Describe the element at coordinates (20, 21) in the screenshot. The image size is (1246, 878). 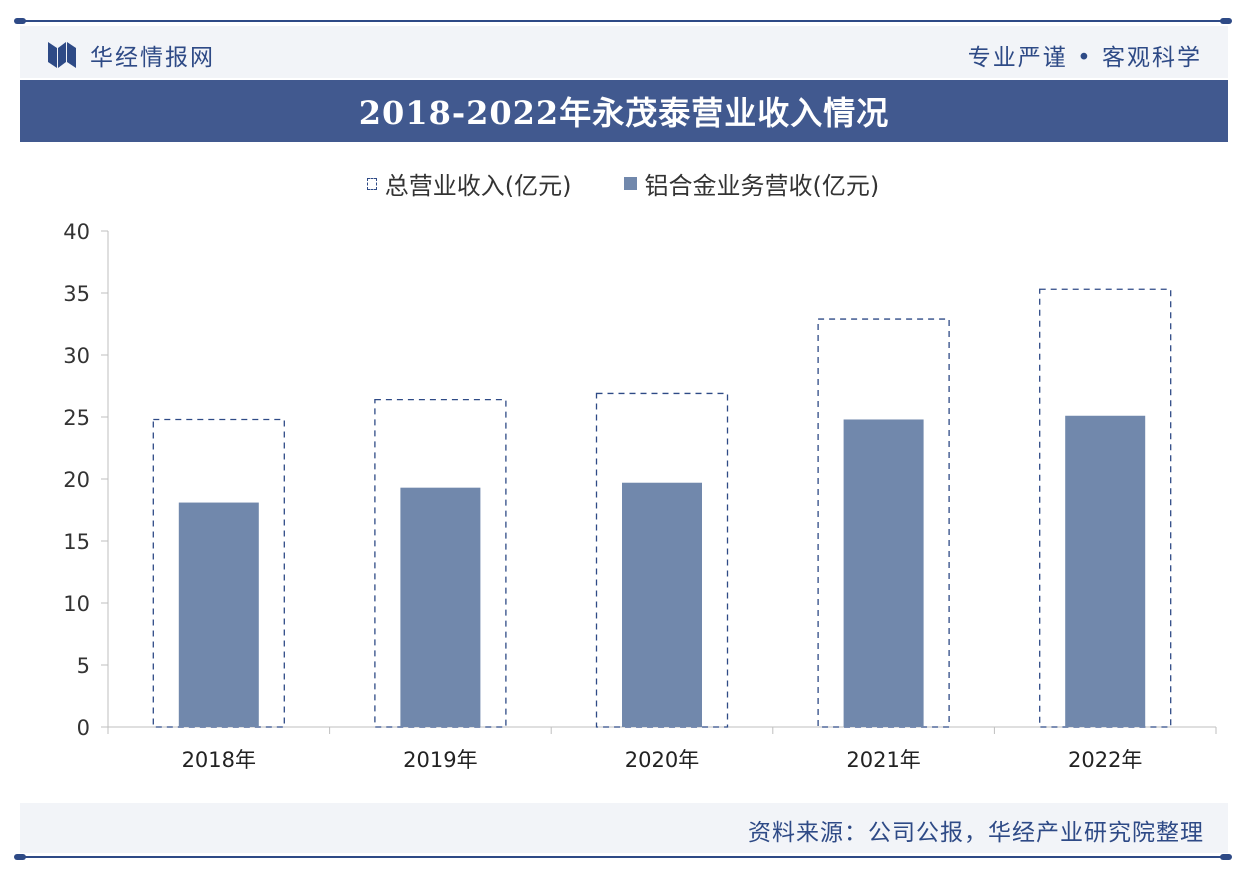
I see `top-left-dot` at that location.